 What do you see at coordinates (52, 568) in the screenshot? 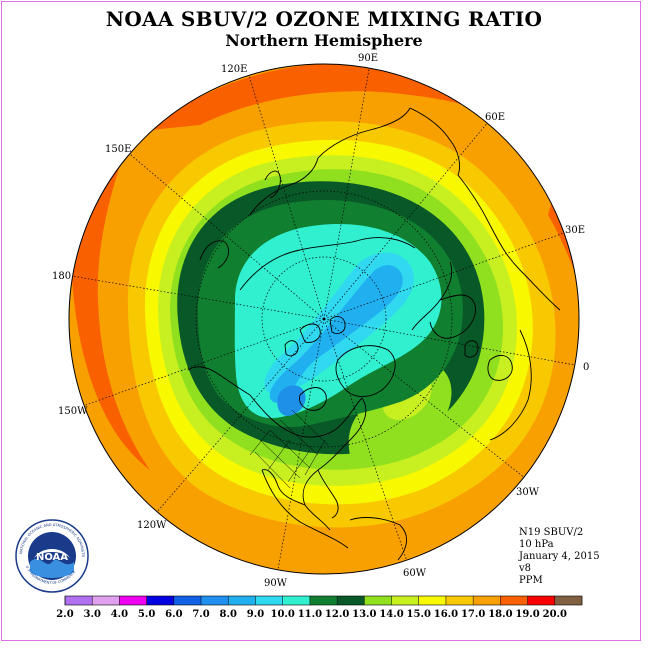
I see `logo-wave-icon` at bounding box center [52, 568].